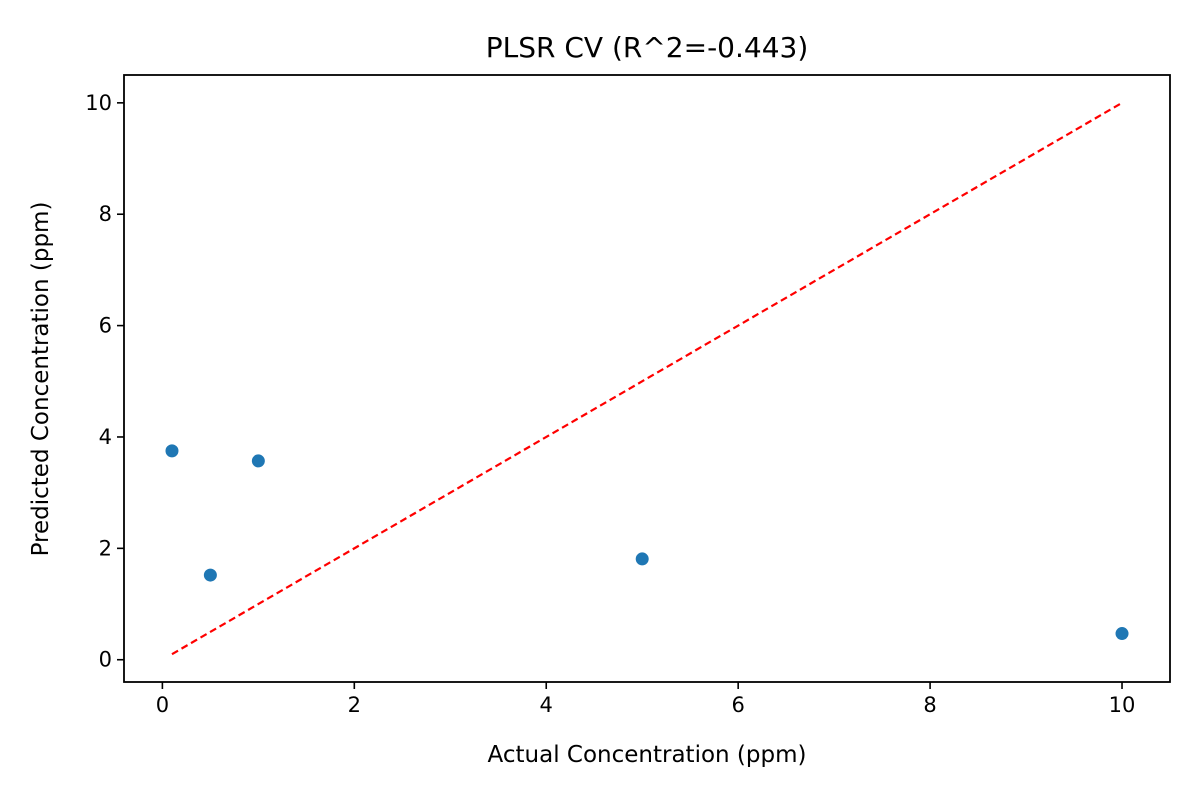 Image resolution: width=1200 pixels, height=800 pixels. Describe the element at coordinates (737, 705) in the screenshot. I see `x-tick-label: 6` at that location.